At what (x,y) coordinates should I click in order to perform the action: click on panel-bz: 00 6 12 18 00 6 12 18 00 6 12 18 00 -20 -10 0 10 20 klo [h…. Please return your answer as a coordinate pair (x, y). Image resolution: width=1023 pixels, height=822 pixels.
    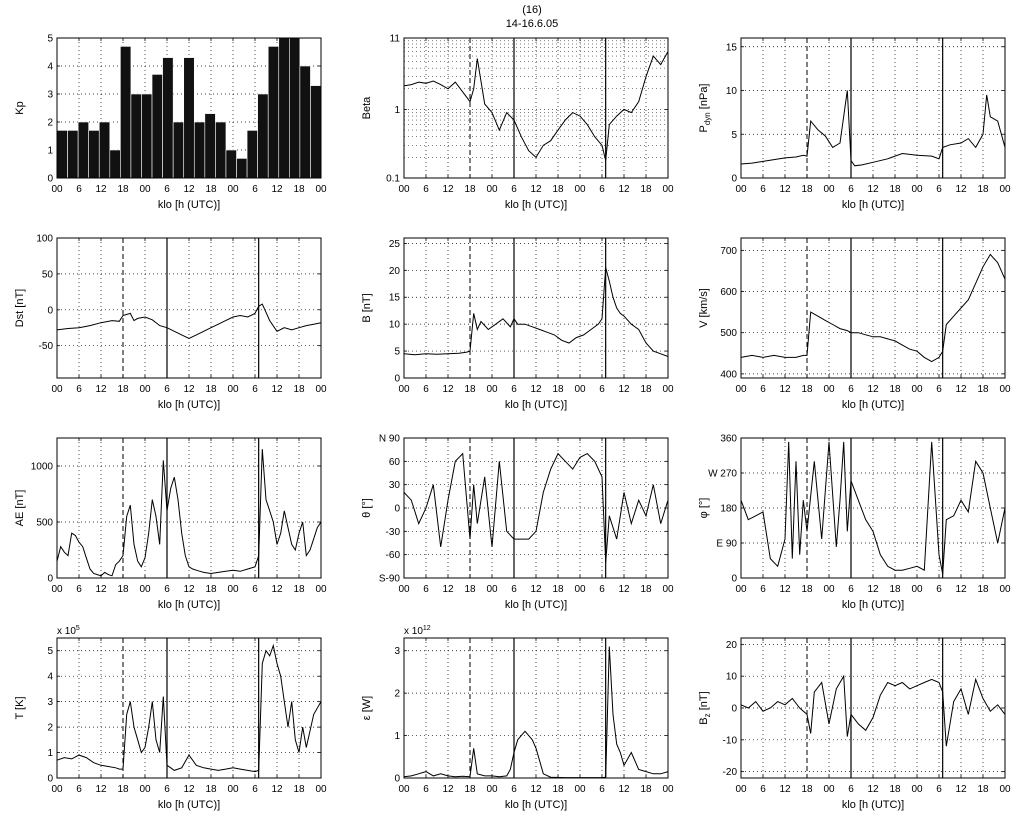
    Looking at the image, I should click on (854, 724).